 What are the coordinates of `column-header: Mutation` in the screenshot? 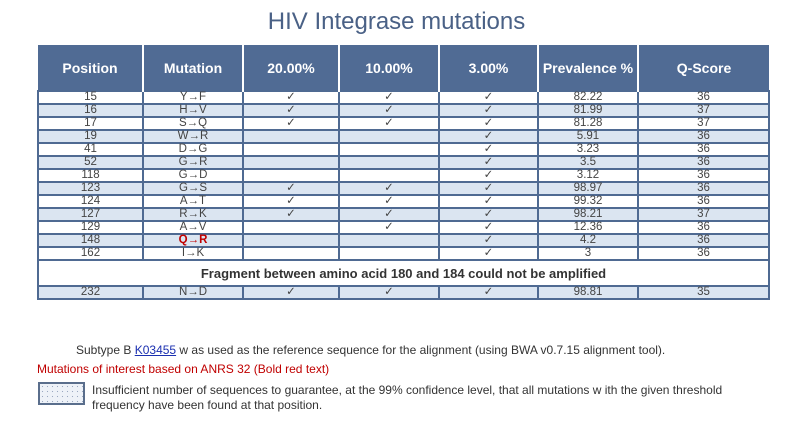 It's located at (192, 68).